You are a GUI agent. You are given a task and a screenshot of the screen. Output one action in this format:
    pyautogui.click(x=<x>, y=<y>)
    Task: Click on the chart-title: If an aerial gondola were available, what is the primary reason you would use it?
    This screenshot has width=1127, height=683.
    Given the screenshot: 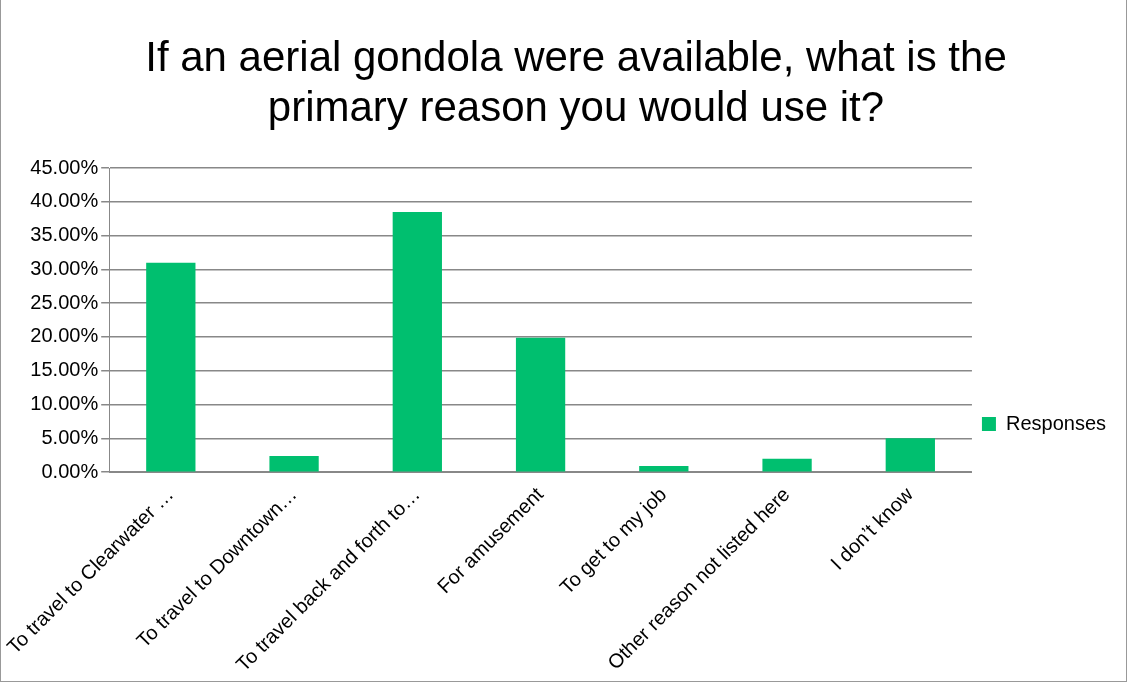 What is the action you would take?
    pyautogui.click(x=576, y=82)
    